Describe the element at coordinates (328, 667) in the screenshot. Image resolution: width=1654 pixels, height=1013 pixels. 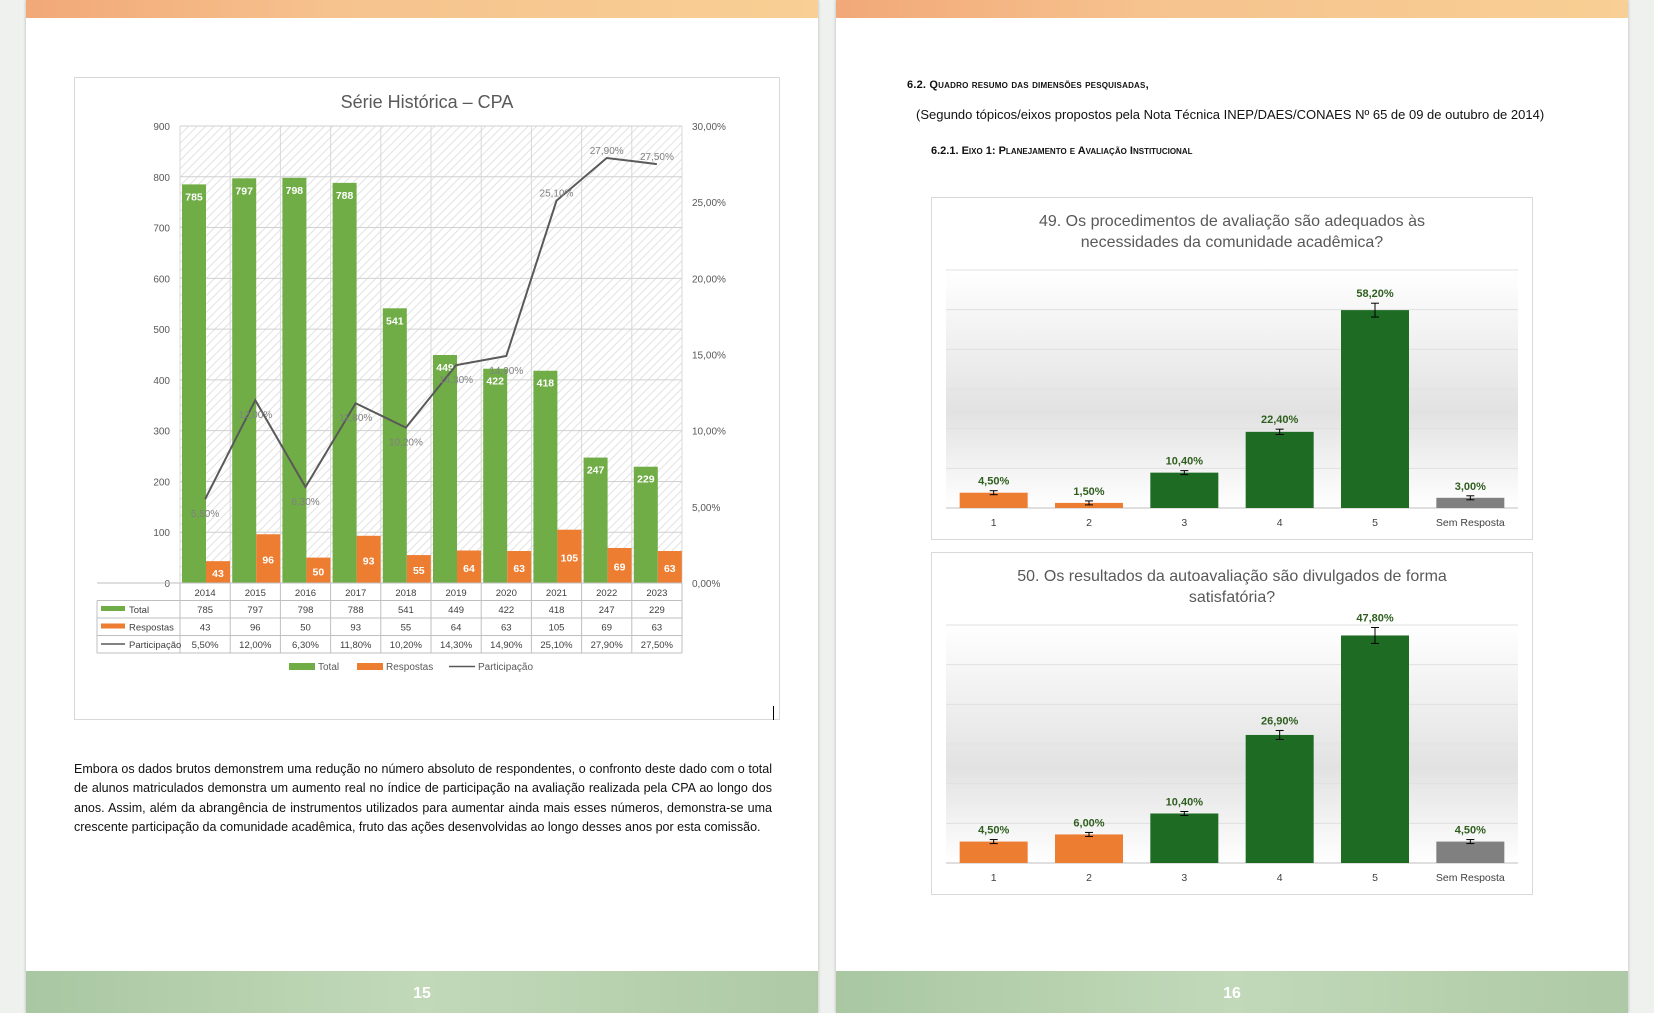
I see `legend-label: Total` at that location.